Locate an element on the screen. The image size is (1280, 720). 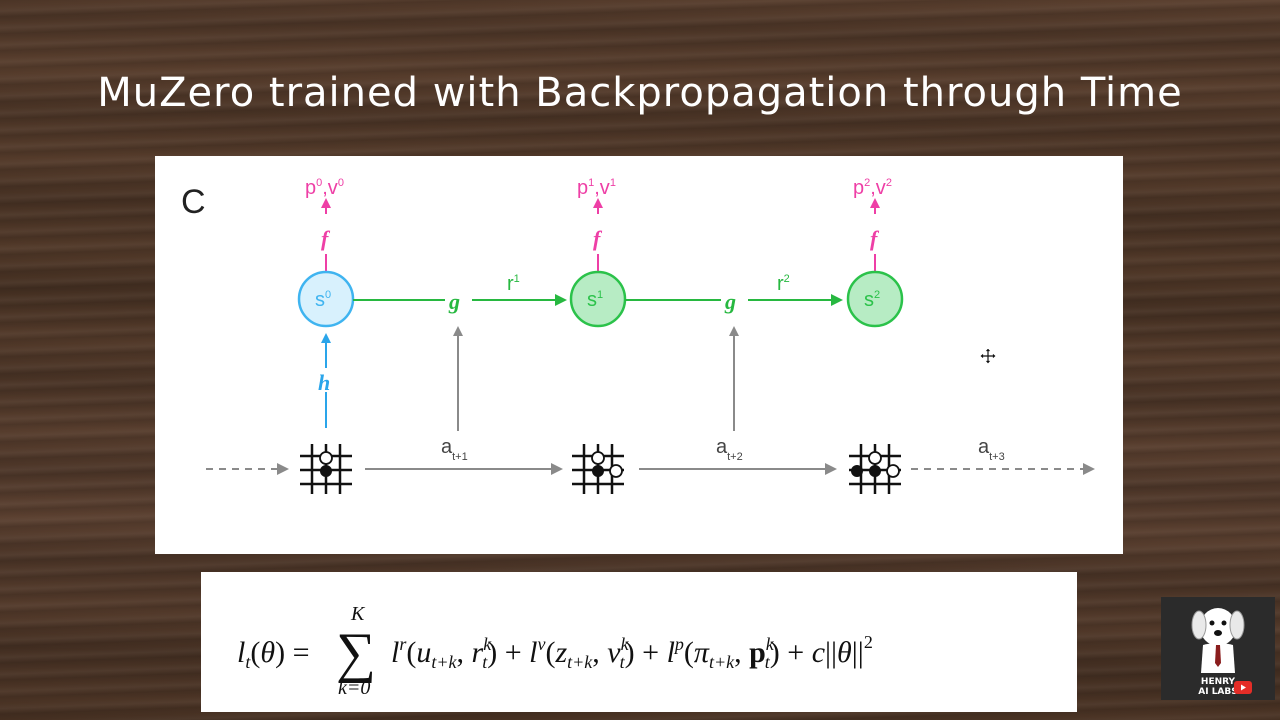
representation-fn-label: h is located at coordinates (324, 382).